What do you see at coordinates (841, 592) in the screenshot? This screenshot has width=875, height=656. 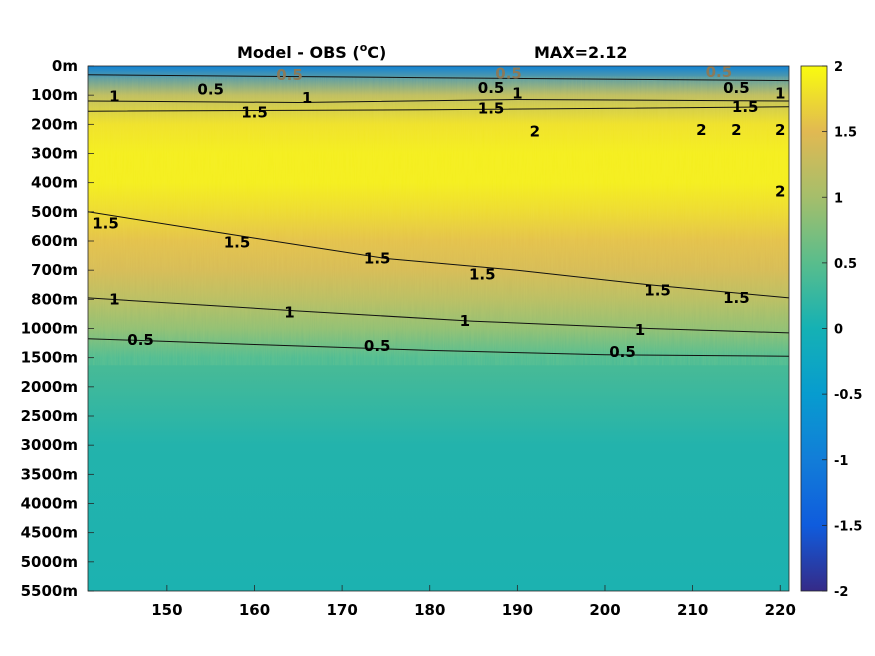 I see `colorbar-tick-label: -2` at bounding box center [841, 592].